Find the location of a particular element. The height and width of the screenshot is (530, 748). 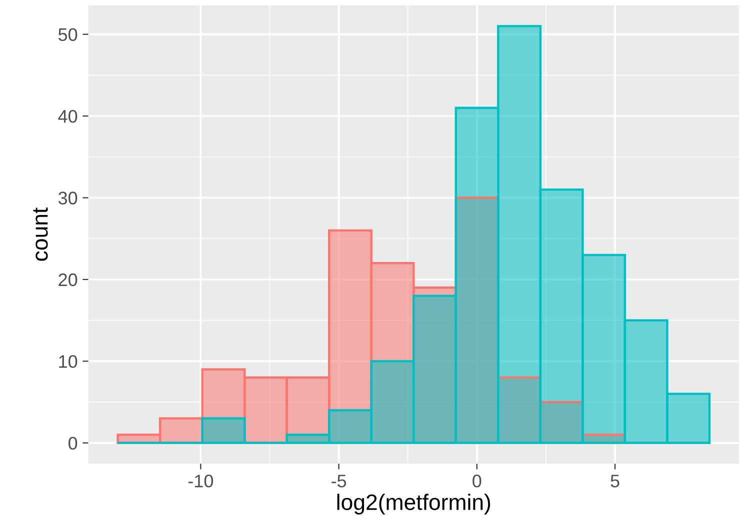

y-axis-title: count is located at coordinates (40, 234).